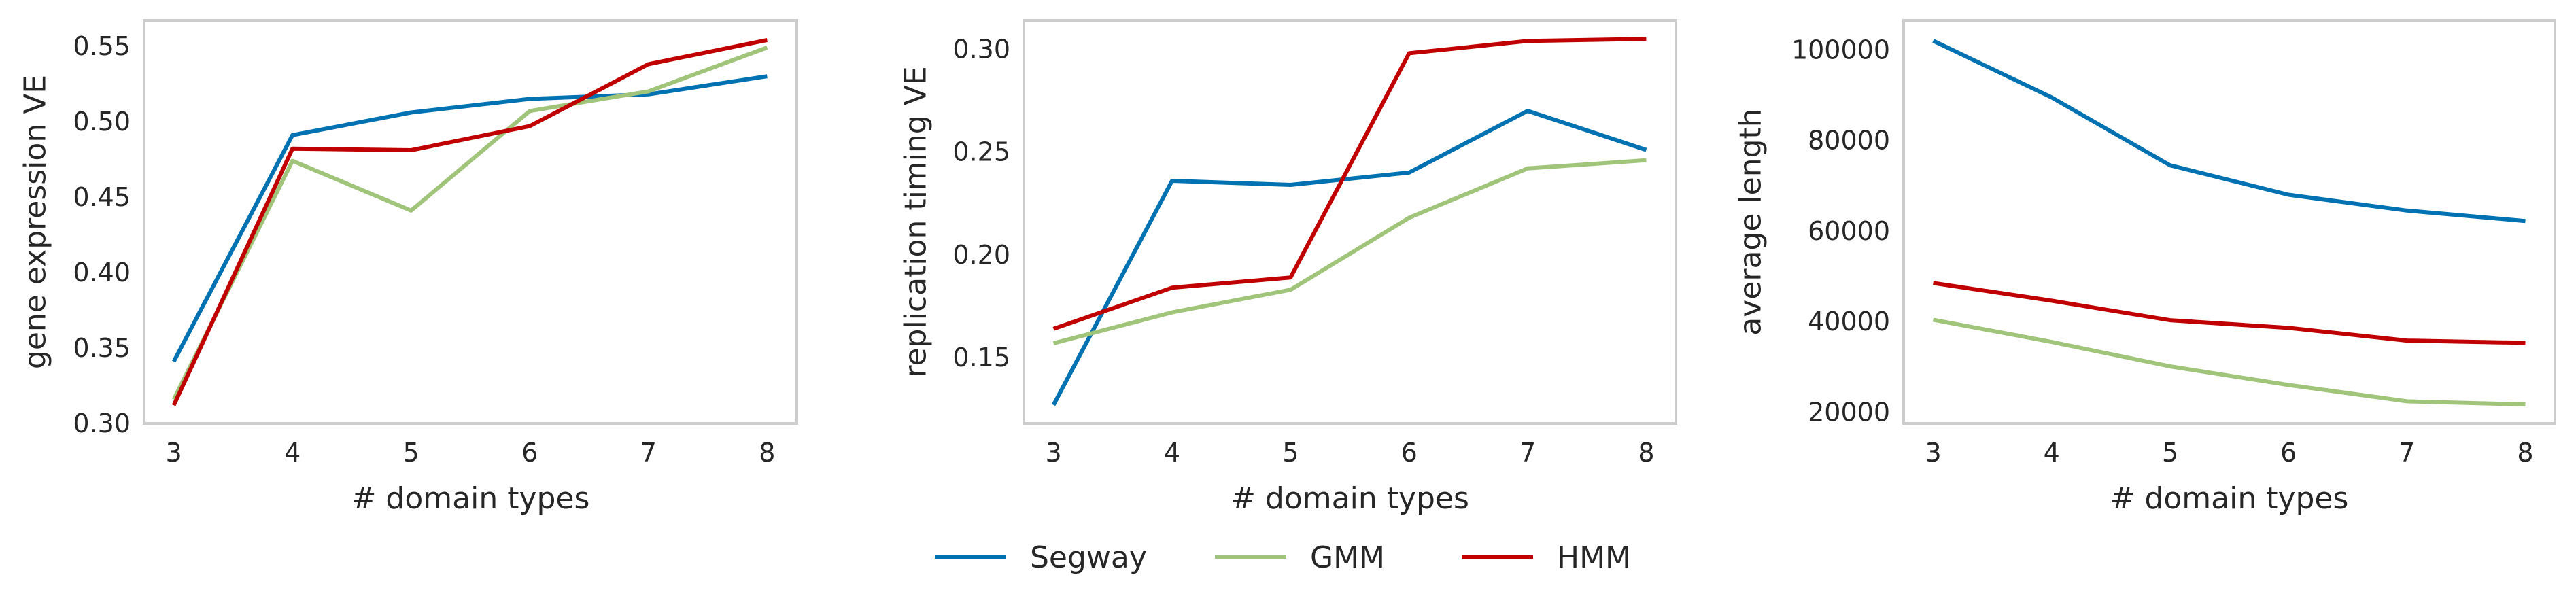  I want to click on y-tick-label: 0.40, so click(102, 273).